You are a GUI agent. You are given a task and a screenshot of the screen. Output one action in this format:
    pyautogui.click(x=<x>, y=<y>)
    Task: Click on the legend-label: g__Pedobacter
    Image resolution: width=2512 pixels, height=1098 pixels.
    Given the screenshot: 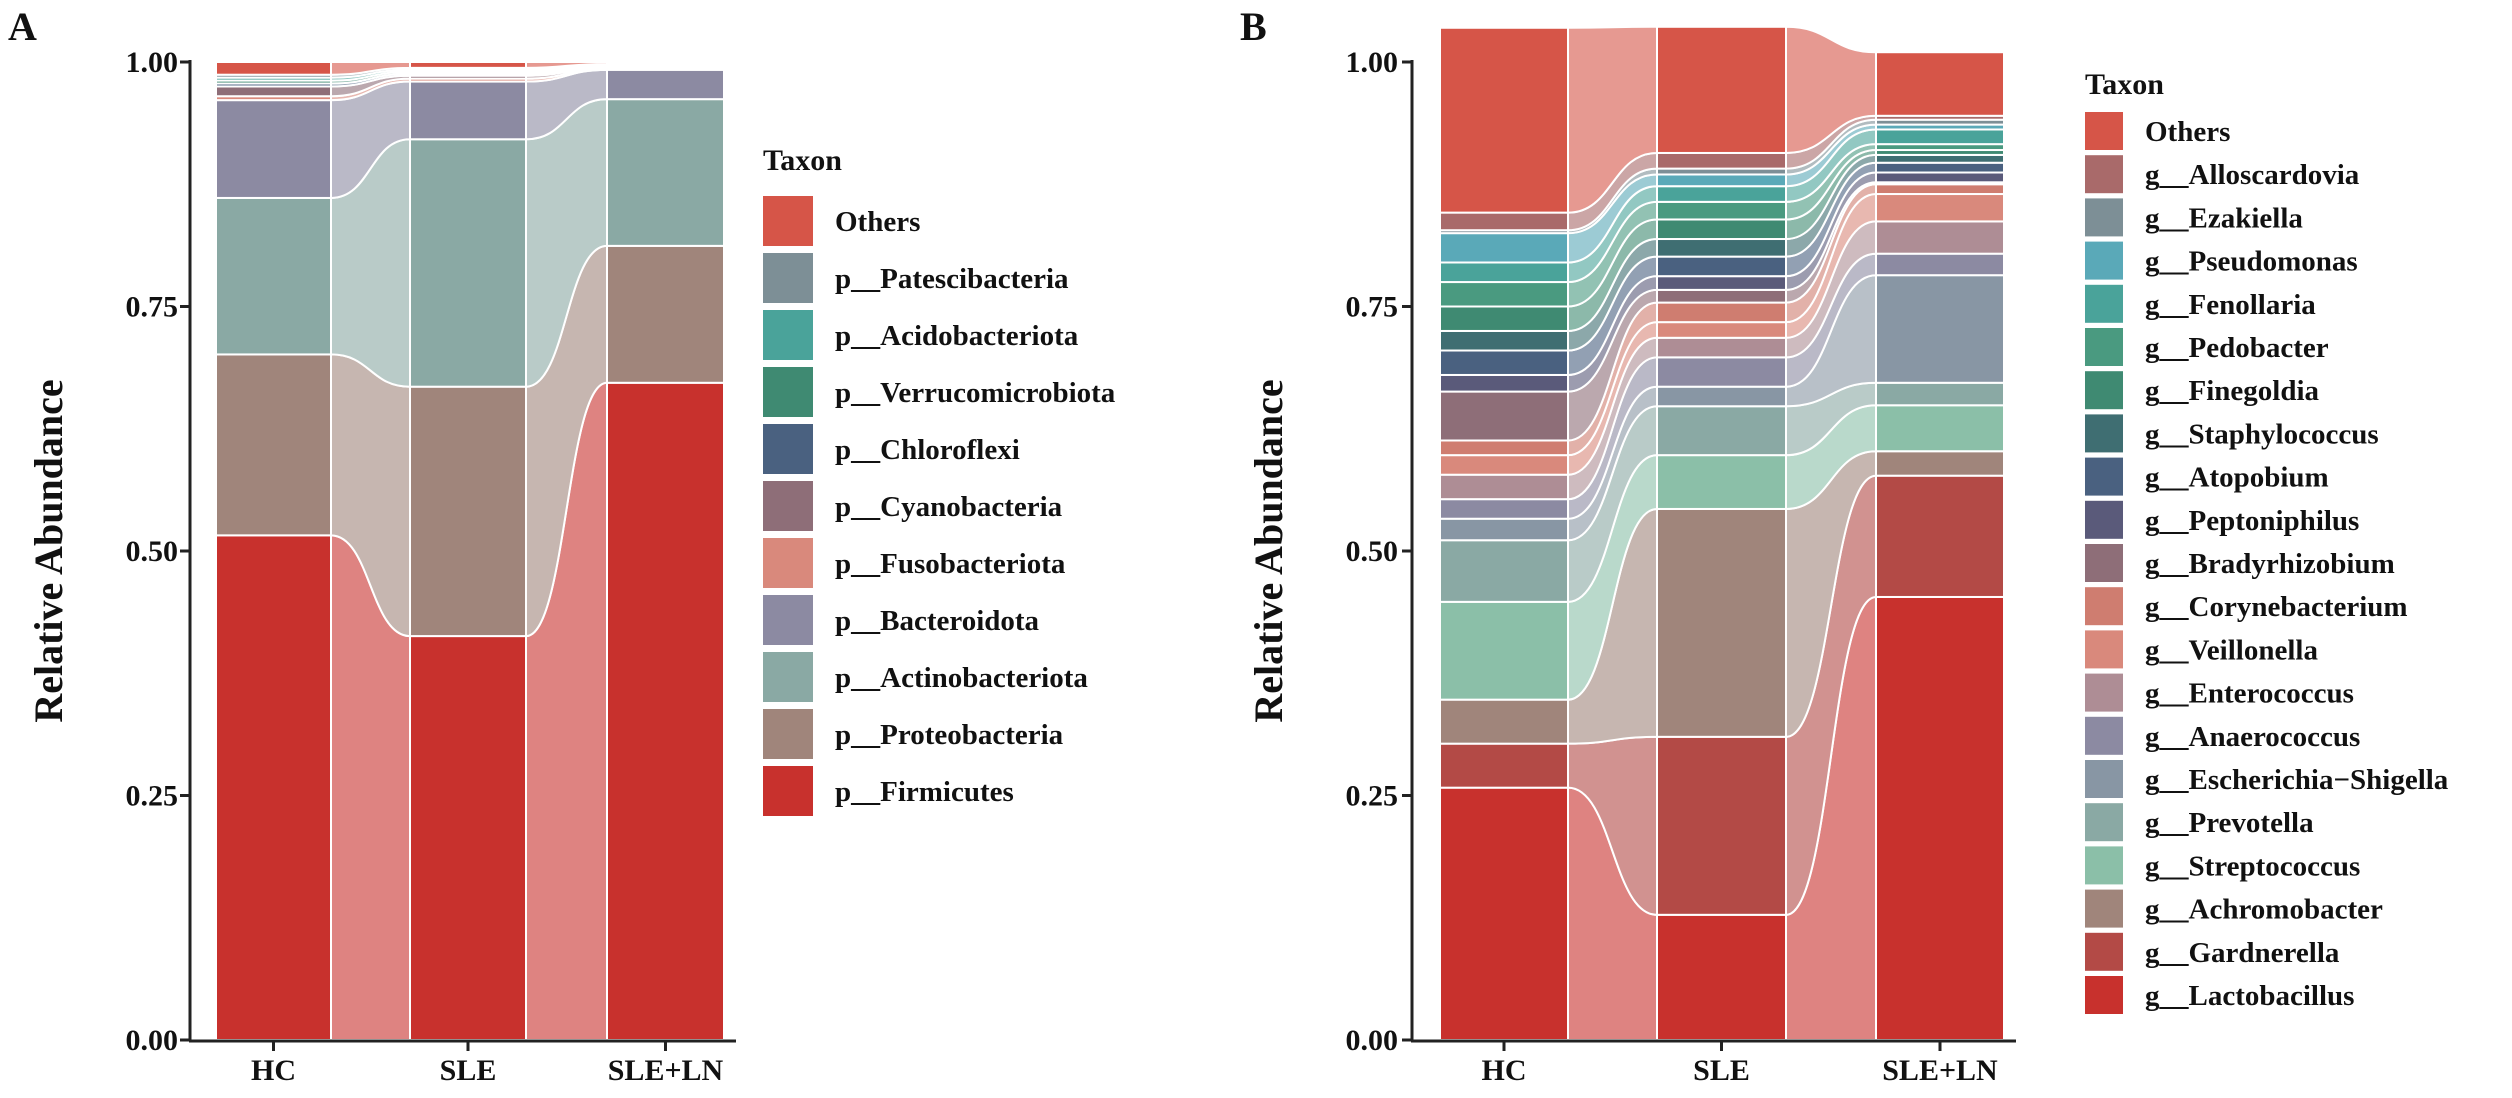 What is the action you would take?
    pyautogui.click(x=2237, y=348)
    